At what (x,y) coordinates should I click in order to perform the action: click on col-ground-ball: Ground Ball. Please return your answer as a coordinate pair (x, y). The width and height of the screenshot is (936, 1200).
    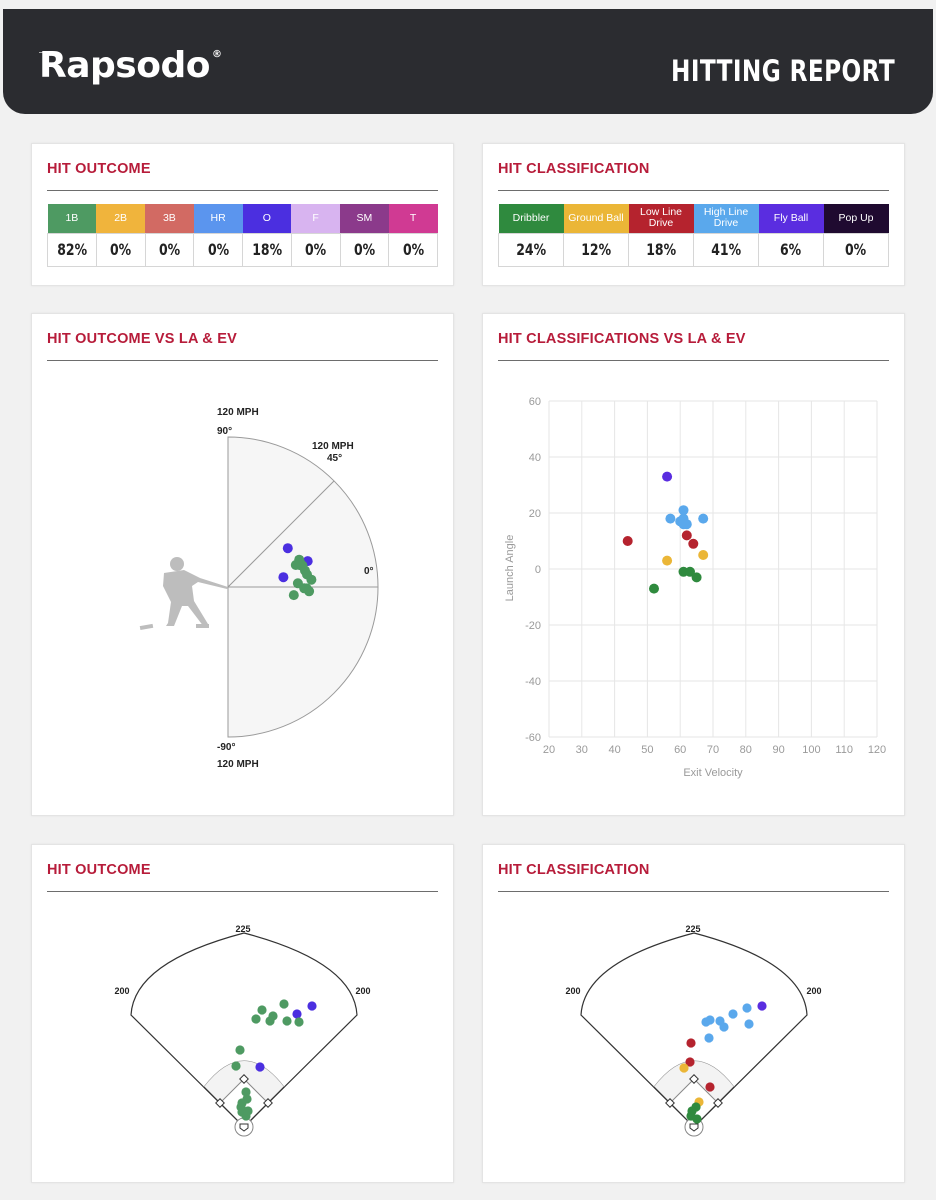
    Looking at the image, I should click on (596, 218).